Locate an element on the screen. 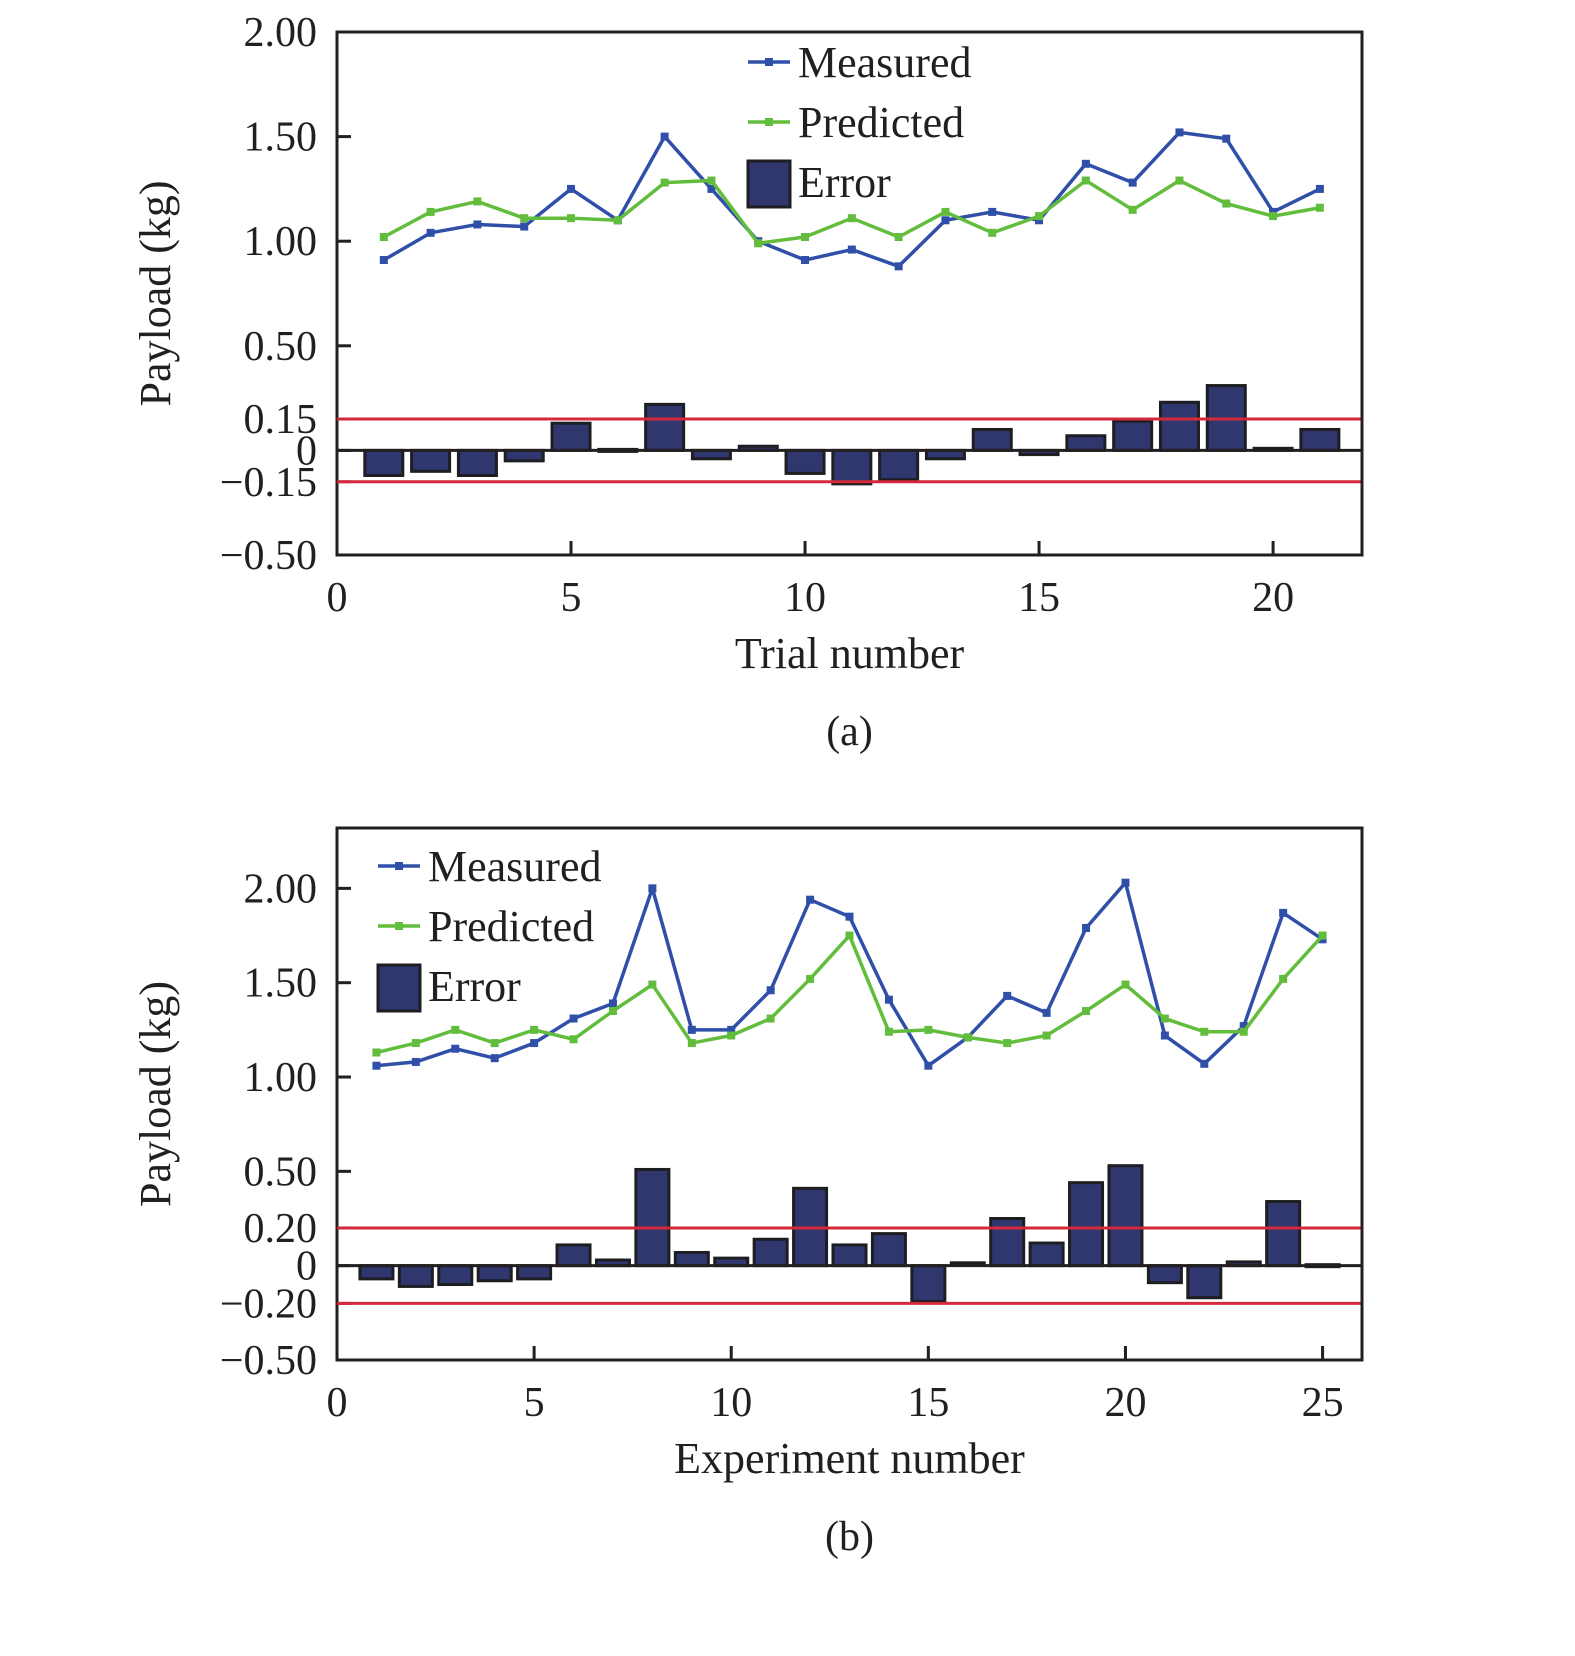  legend-item-predicted: Predicted is located at coordinates (856, 122).